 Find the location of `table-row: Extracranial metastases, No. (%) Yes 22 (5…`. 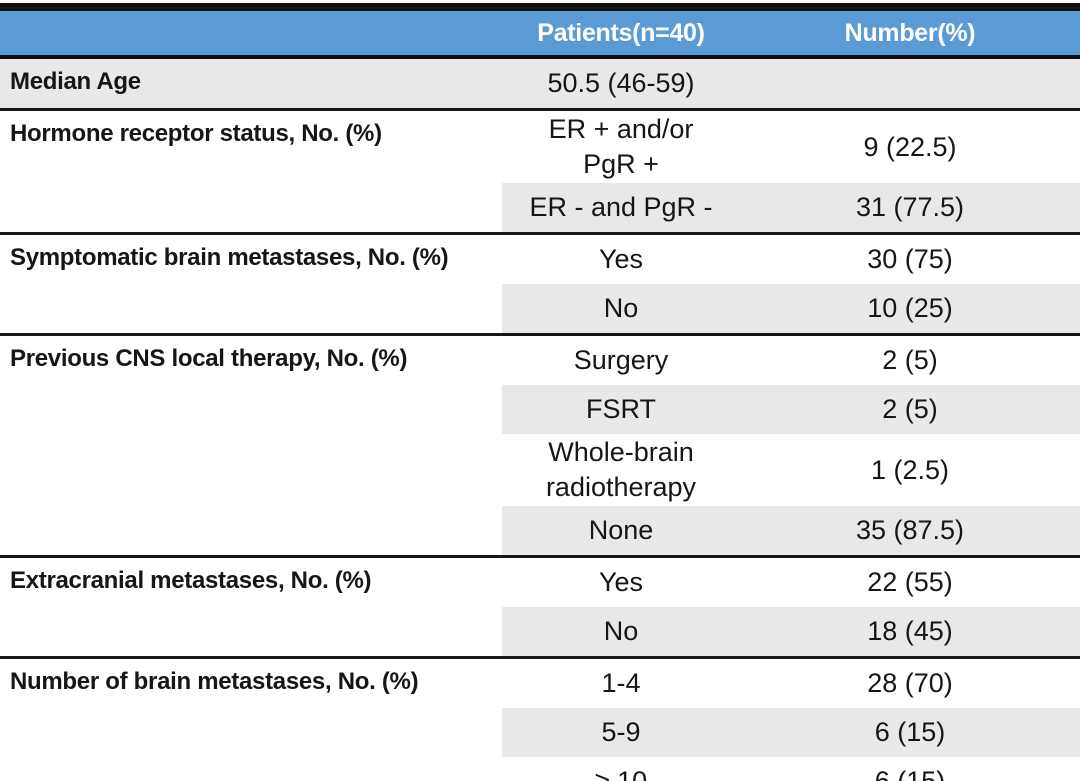

table-row: Extracranial metastases, No. (%) Yes 22 (5… is located at coordinates (540, 606).